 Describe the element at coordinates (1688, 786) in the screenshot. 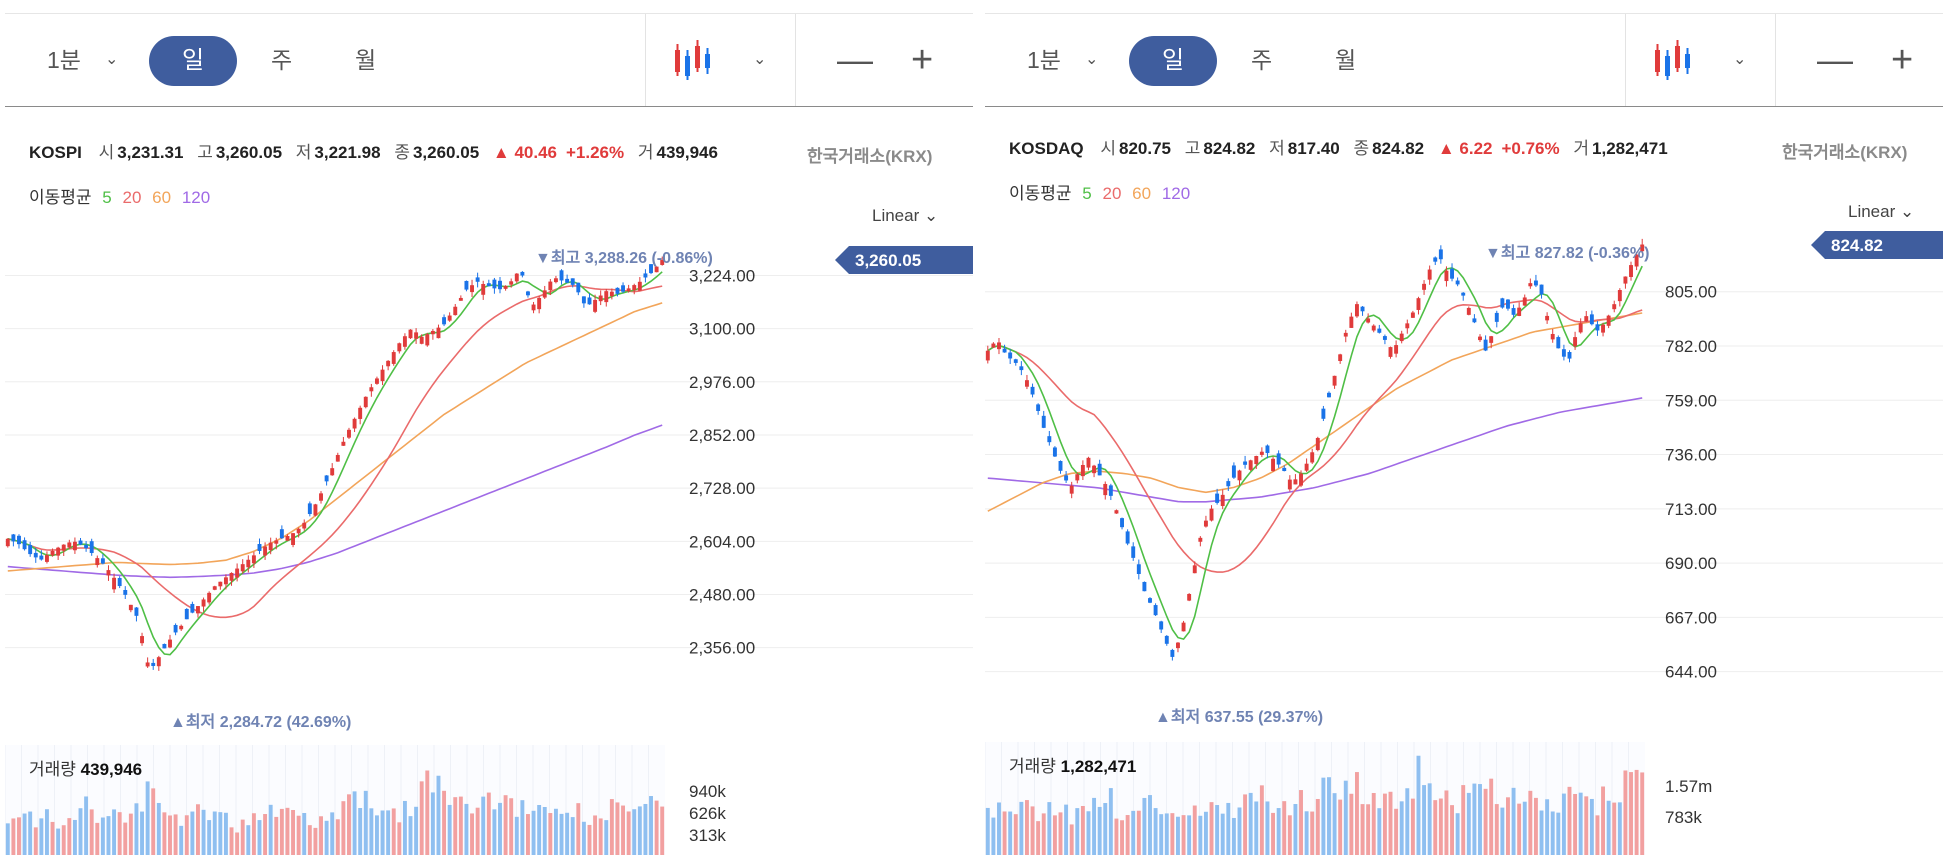

I see `volume-tick-label: 1.57m` at that location.